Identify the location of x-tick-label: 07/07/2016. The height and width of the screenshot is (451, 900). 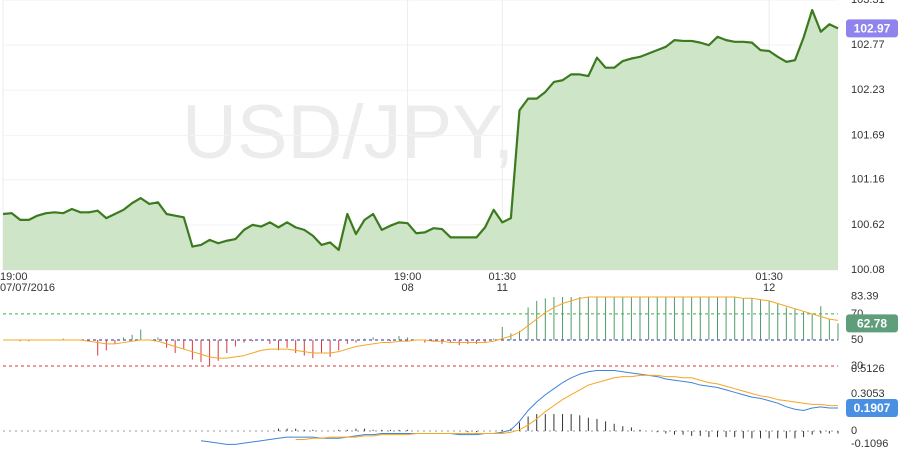
(27, 288).